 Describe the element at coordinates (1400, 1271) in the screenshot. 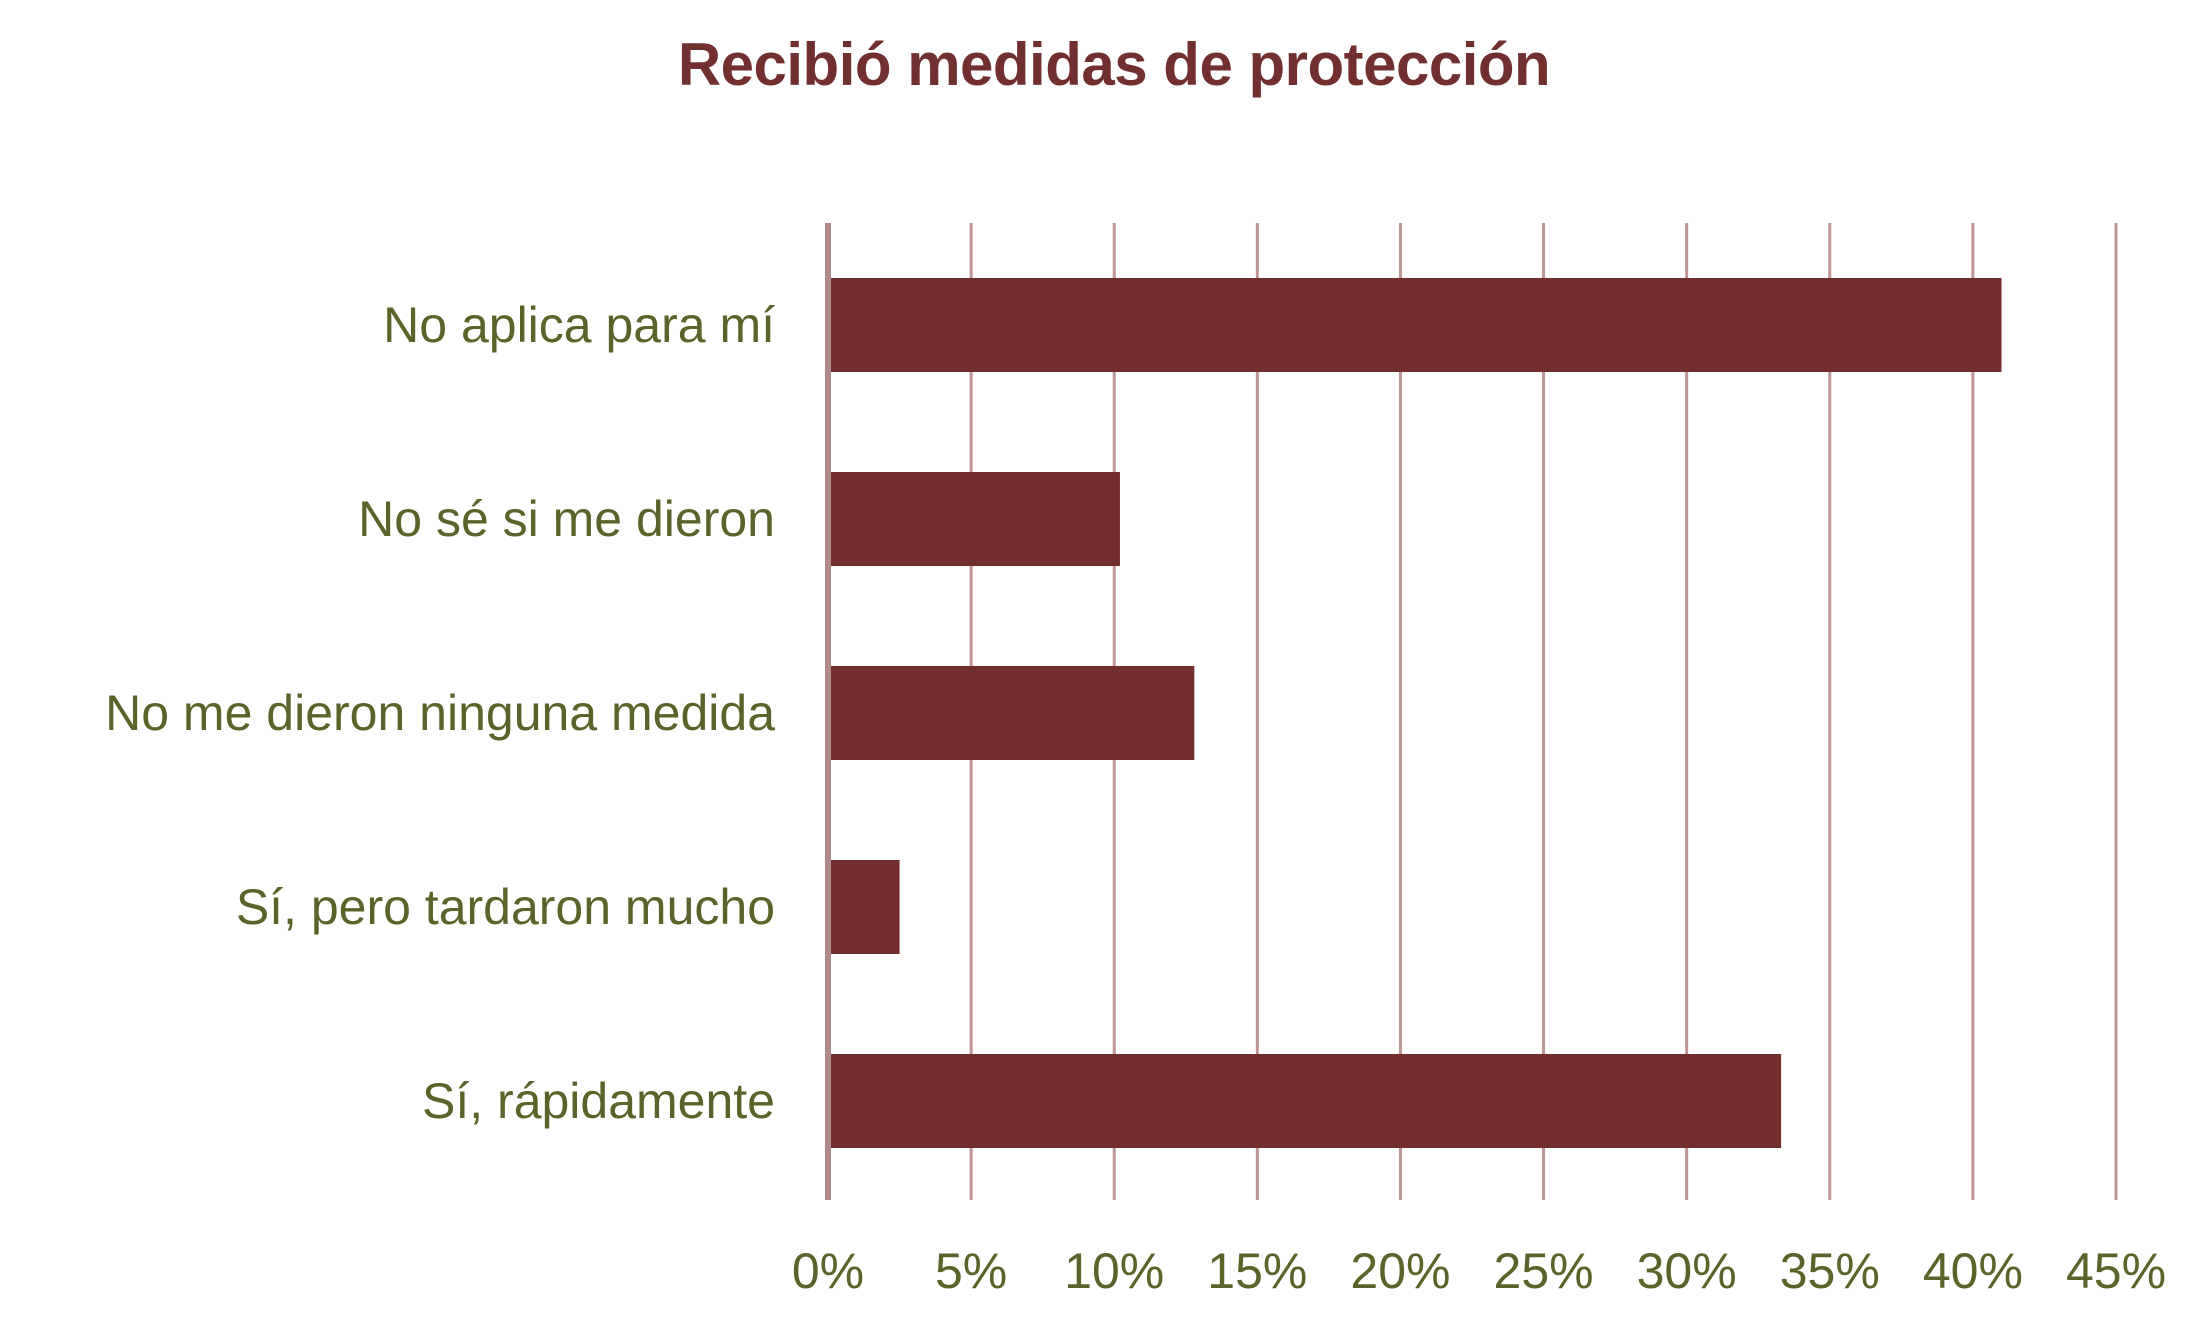

I see `x-tick-label: 20%` at that location.